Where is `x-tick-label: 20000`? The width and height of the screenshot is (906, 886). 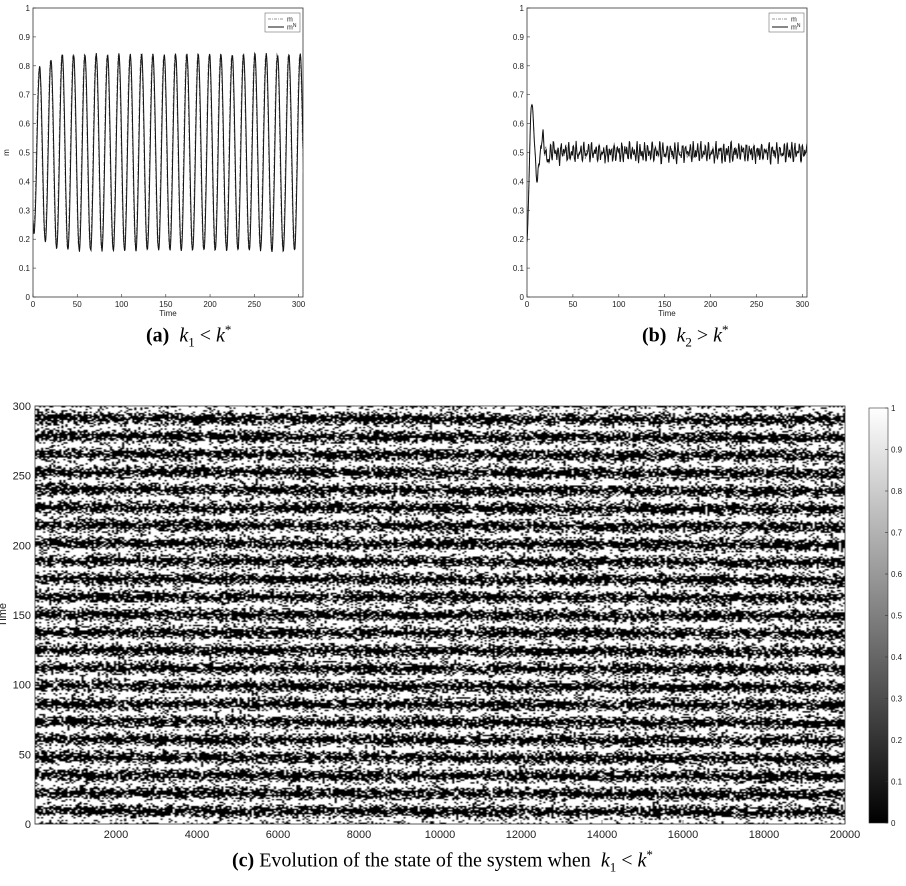
x-tick-label: 20000 is located at coordinates (845, 835).